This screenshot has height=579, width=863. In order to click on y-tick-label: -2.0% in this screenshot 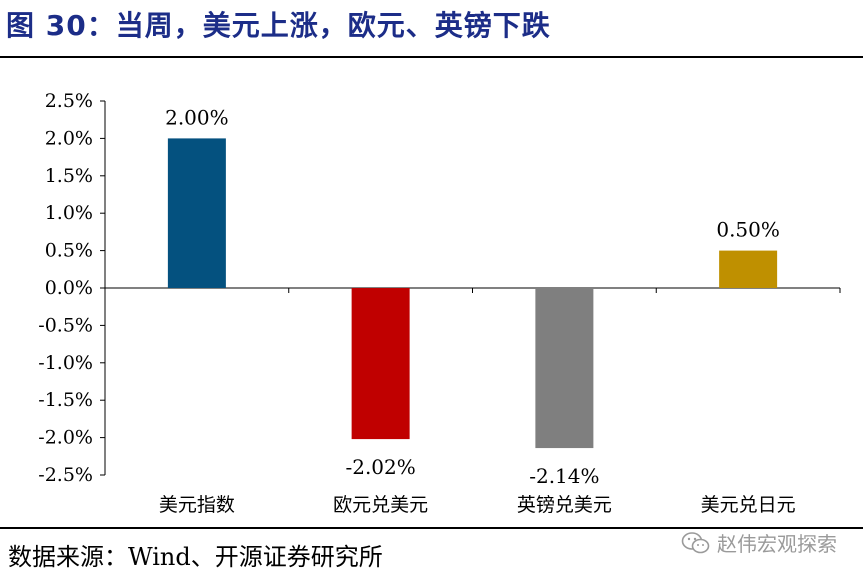, I will do `click(65, 438)`.